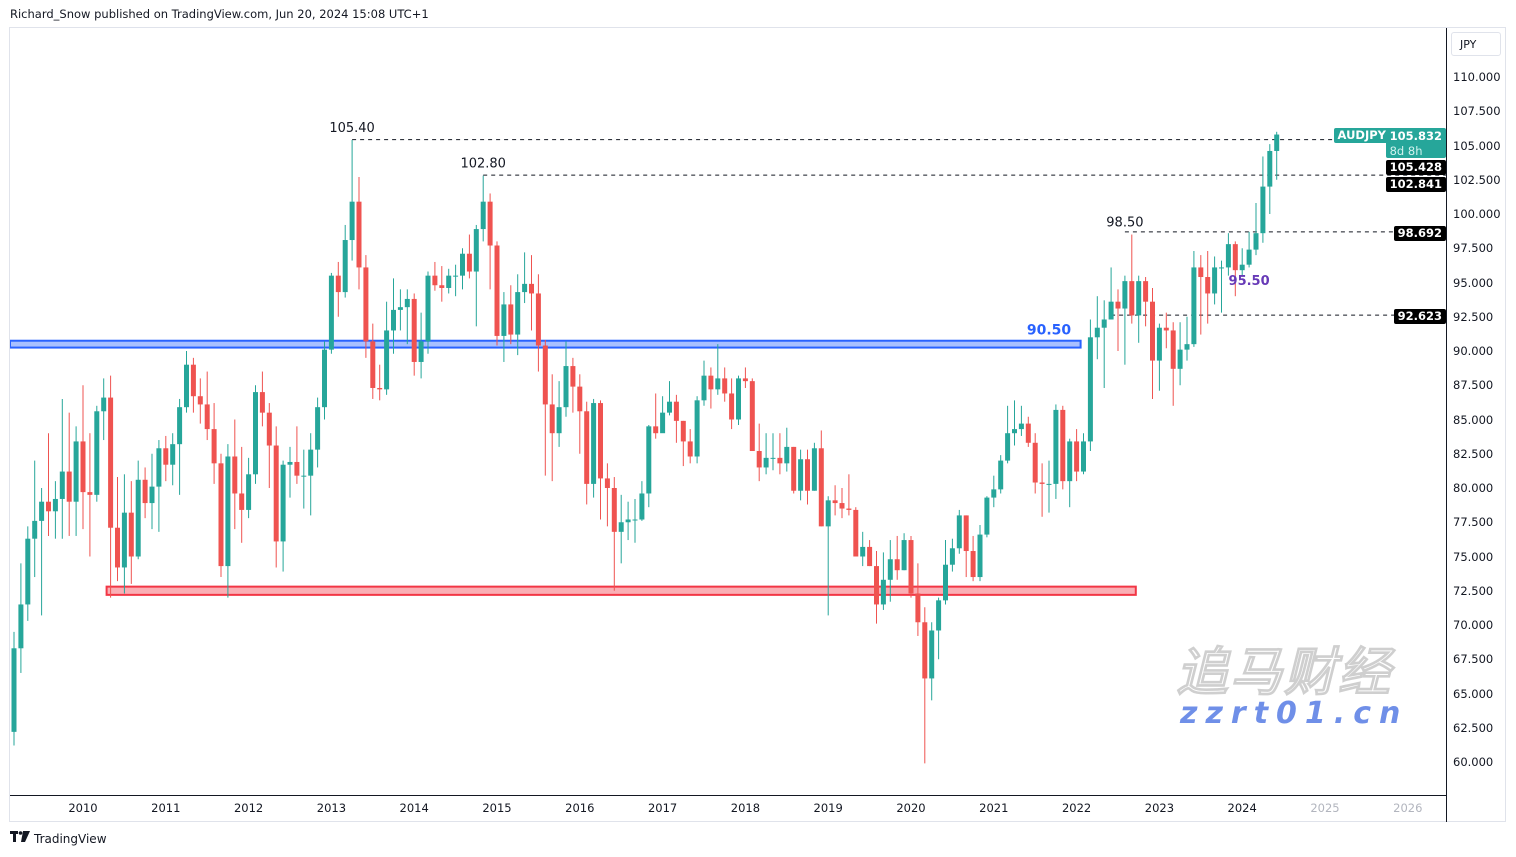 The height and width of the screenshot is (857, 1516). I want to click on x-tick-label: 2023, so click(1159, 808).